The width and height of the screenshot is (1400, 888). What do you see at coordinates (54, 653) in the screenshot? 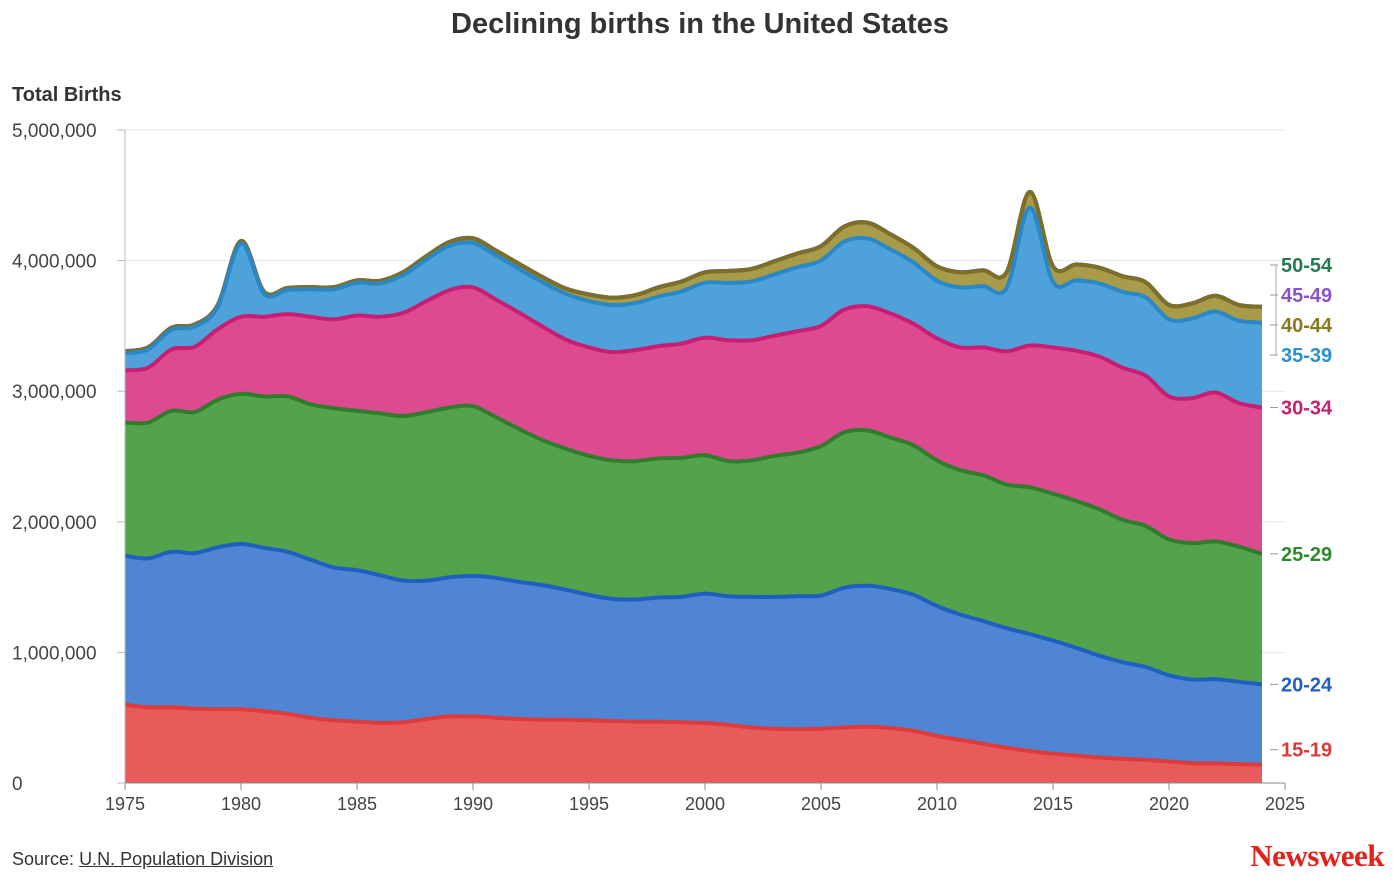
I see `y-tick-label: 1,000,000` at bounding box center [54, 653].